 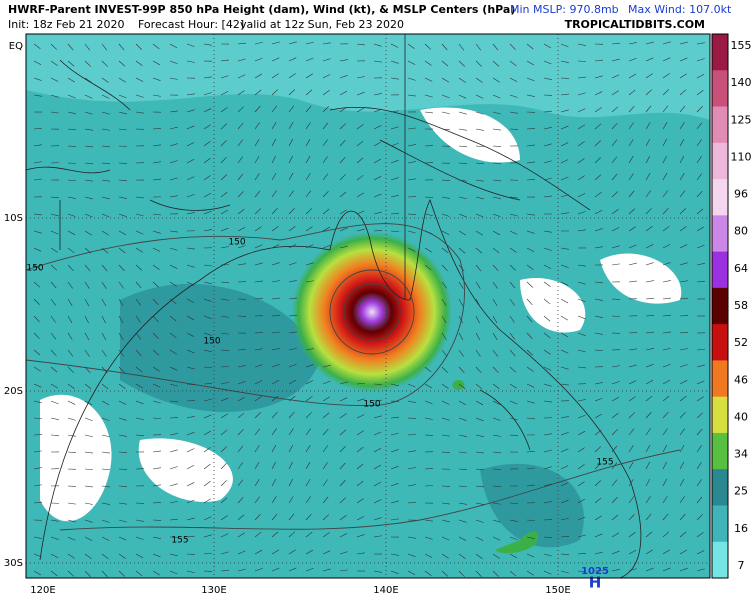 What do you see at coordinates (13, 563) in the screenshot?
I see `lat-label: 30S` at bounding box center [13, 563].